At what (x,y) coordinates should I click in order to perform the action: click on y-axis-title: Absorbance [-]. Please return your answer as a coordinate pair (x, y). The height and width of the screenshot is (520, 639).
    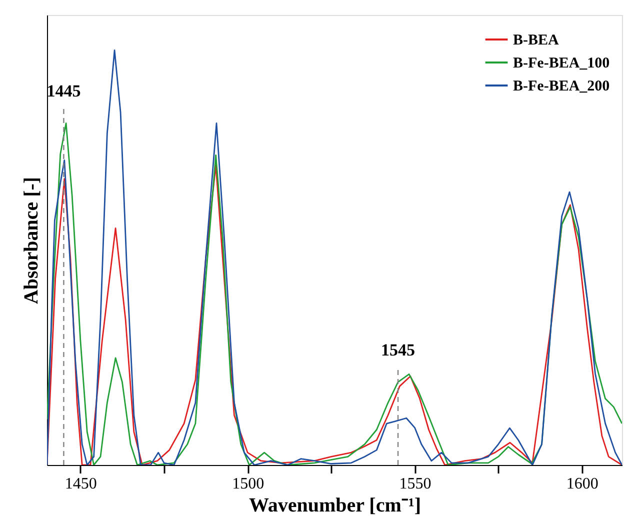
    Looking at the image, I should click on (31, 240).